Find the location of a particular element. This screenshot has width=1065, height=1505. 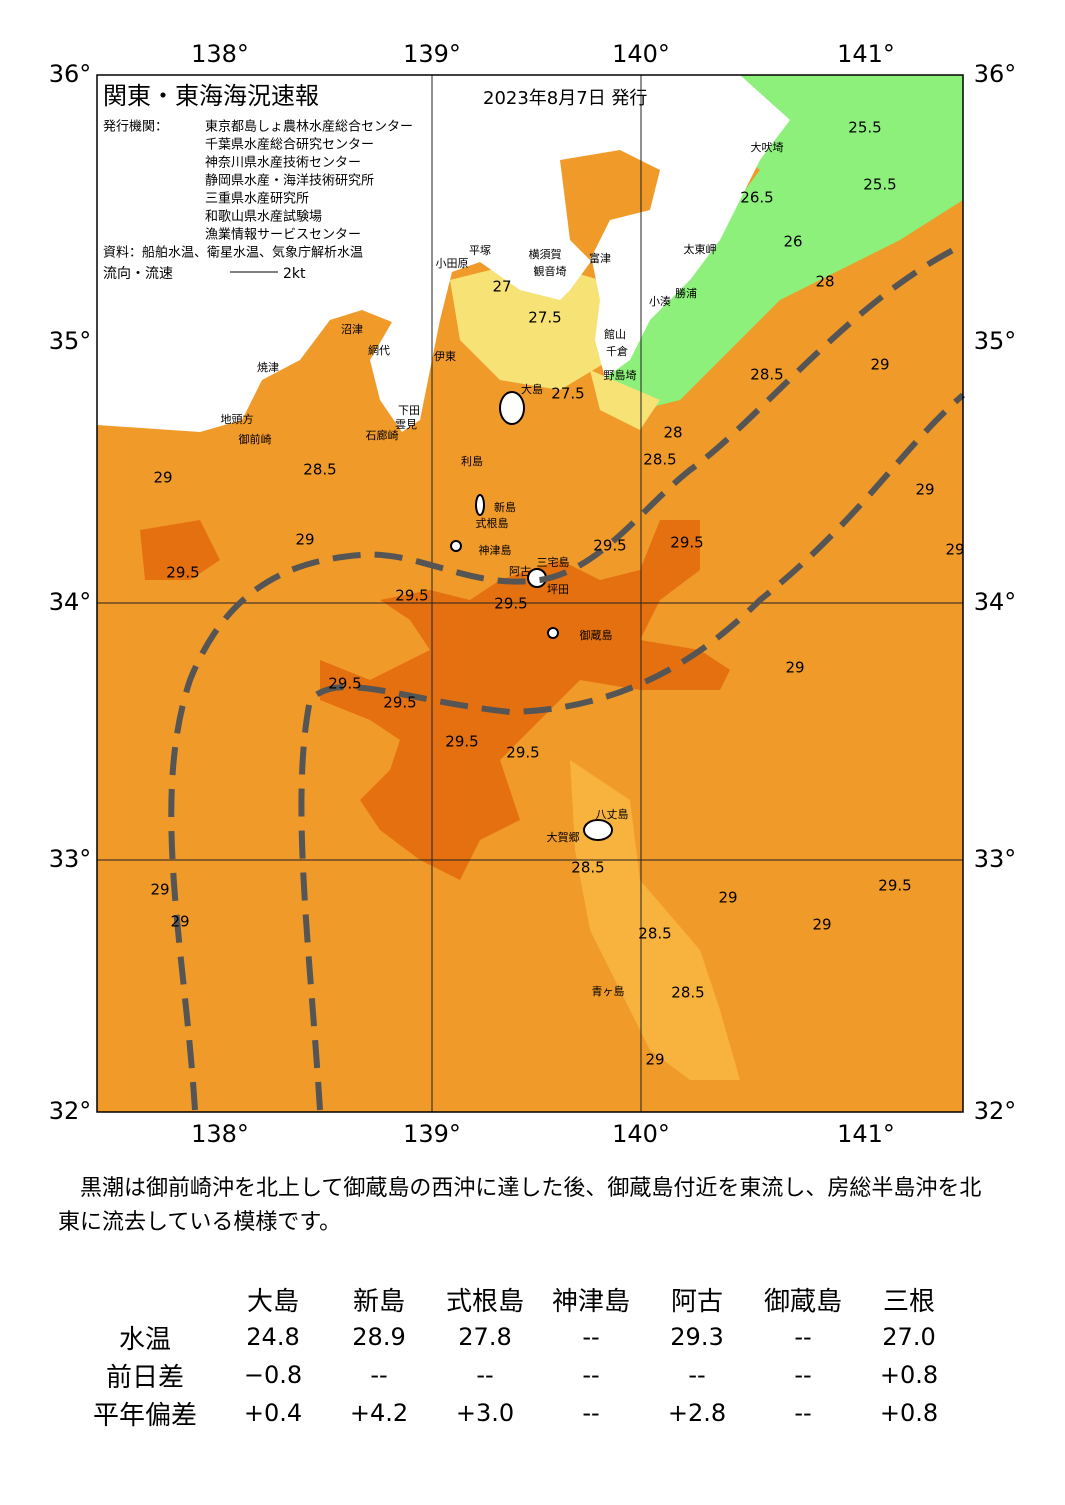

place-label: 館山 is located at coordinates (615, 334).